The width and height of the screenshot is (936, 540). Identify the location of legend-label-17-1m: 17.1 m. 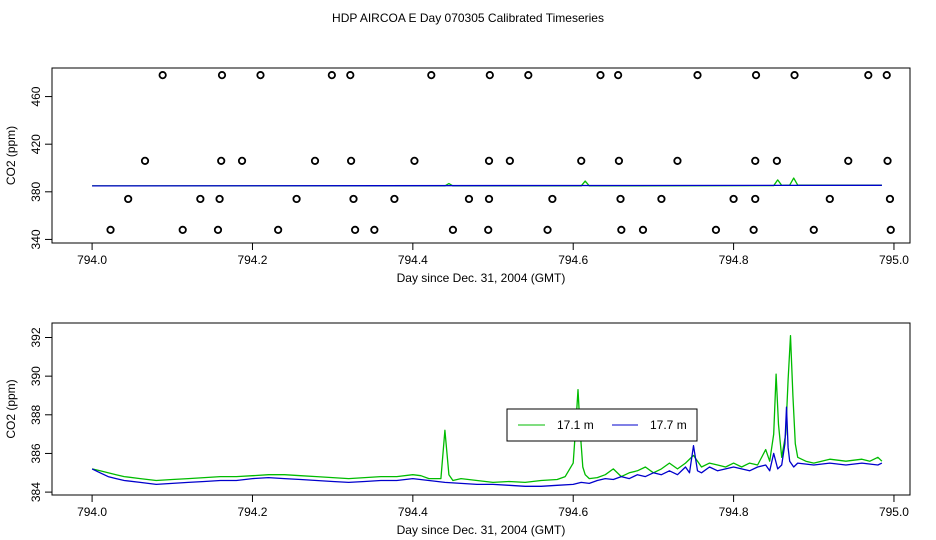
(575, 425).